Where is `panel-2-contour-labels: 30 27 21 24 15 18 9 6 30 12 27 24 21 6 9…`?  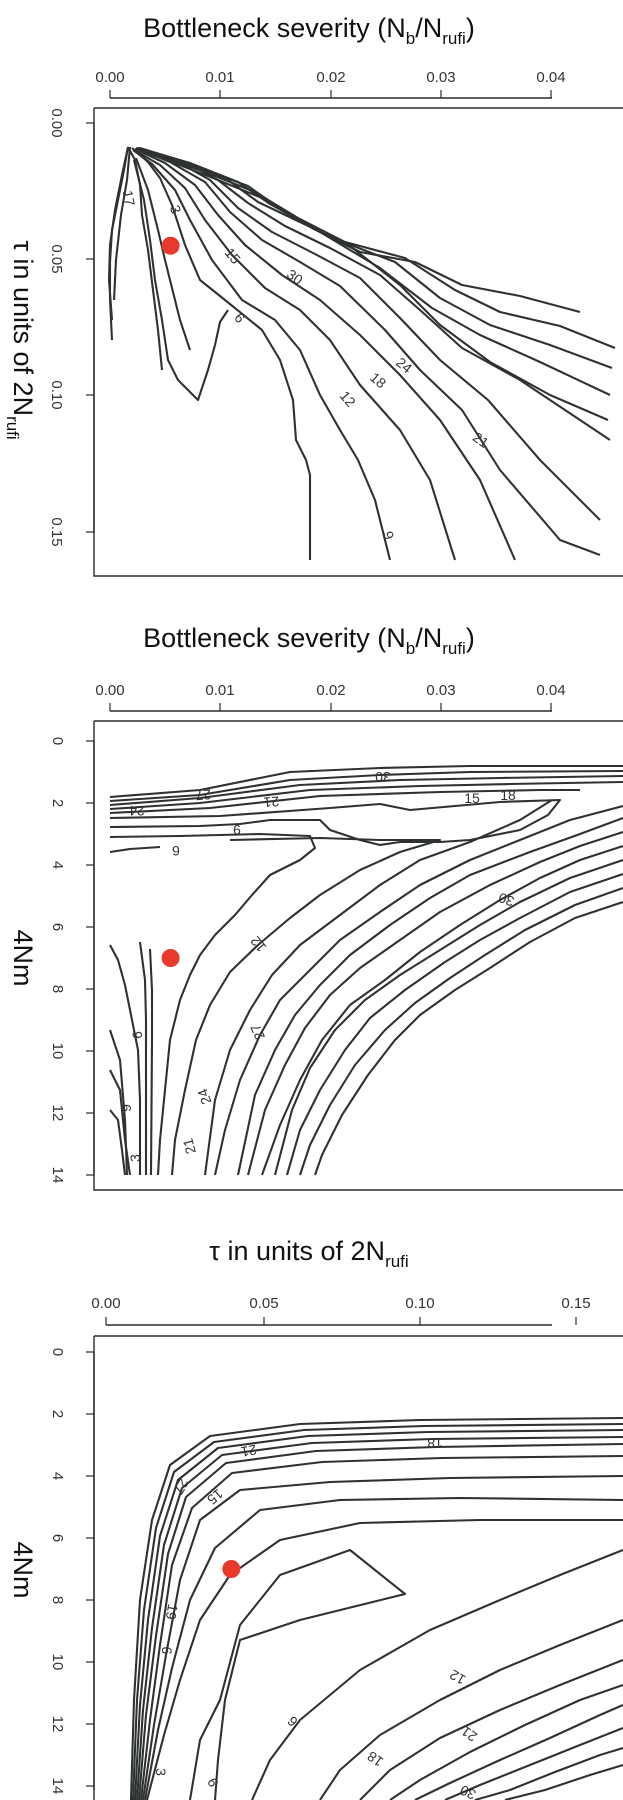 panel-2-contour-labels: 30 27 21 24 15 18 9 6 30 12 27 24 21 6 9… is located at coordinates (317, 965).